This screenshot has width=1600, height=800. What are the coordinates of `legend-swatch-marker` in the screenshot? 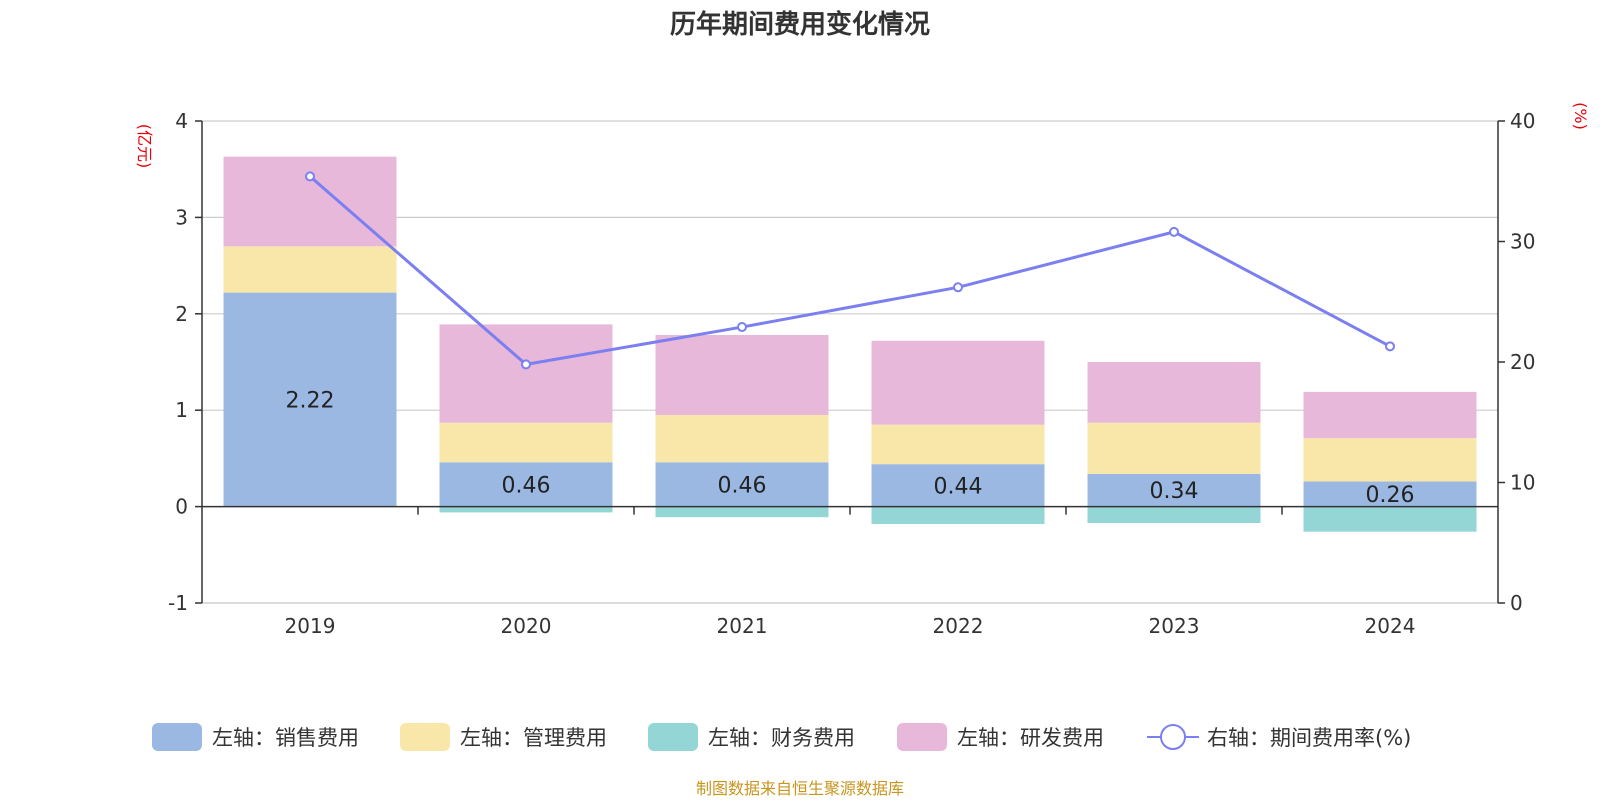 It's located at (1173, 737).